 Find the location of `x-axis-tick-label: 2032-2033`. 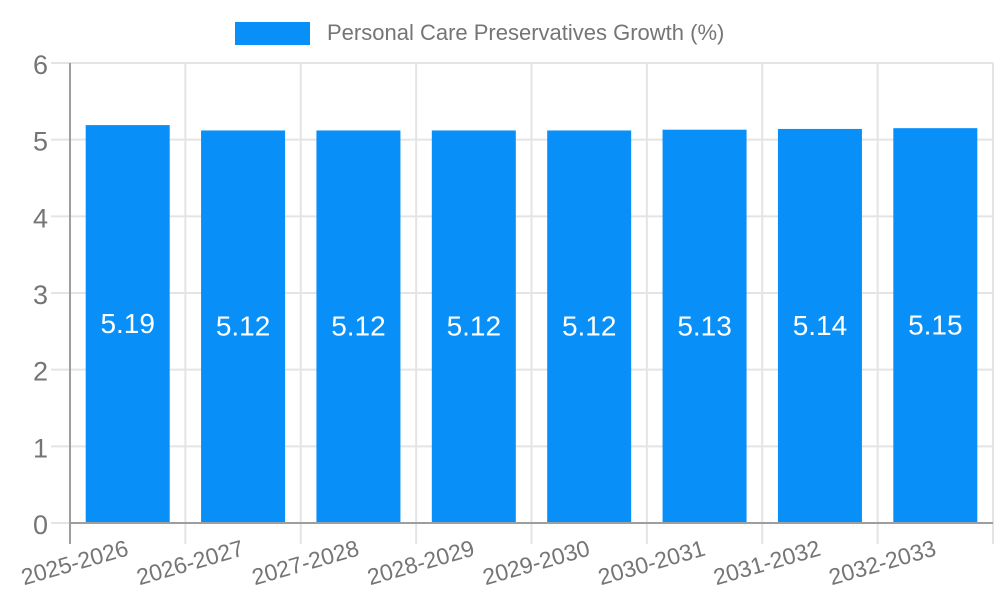

x-axis-tick-label: 2032-2033 is located at coordinates (882, 562).